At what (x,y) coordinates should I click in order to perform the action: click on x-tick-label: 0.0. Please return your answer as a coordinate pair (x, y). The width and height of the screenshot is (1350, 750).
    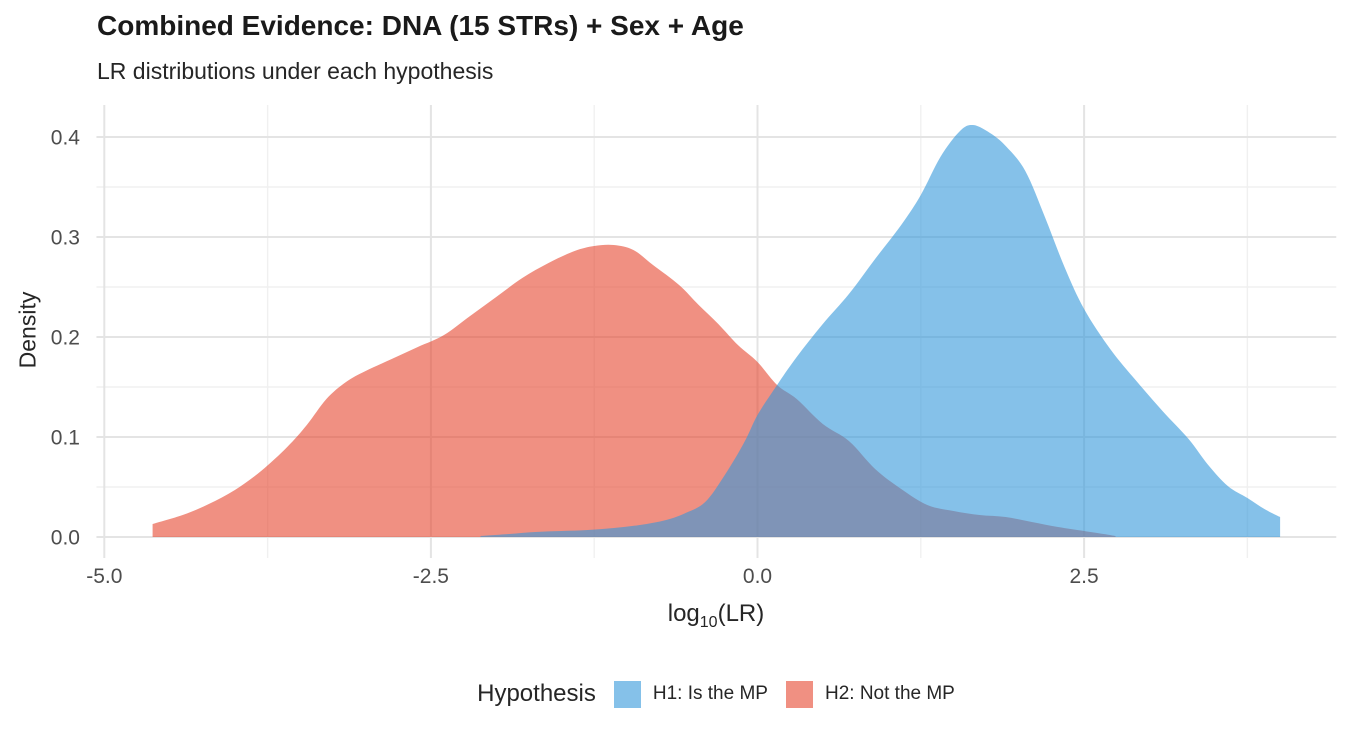
    Looking at the image, I should click on (757, 576).